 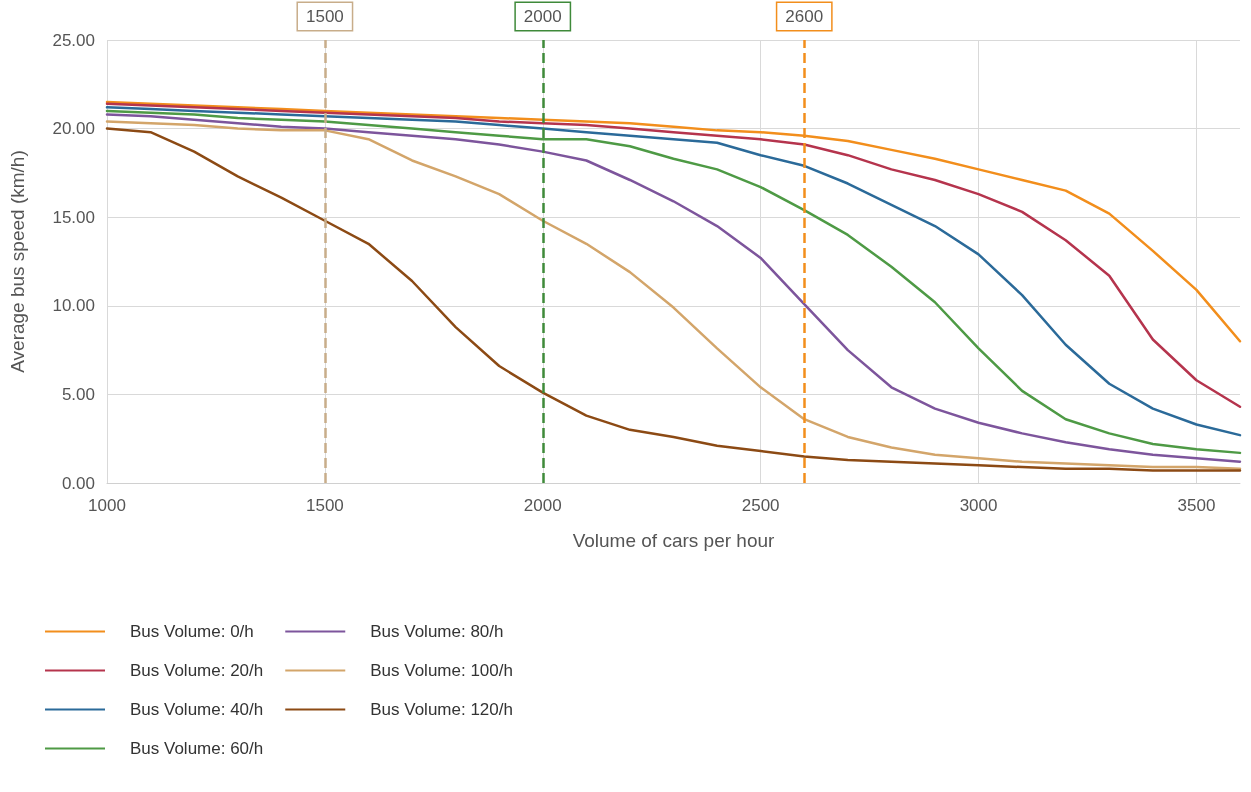 I want to click on ref-line-label: 1500, so click(x=324, y=16).